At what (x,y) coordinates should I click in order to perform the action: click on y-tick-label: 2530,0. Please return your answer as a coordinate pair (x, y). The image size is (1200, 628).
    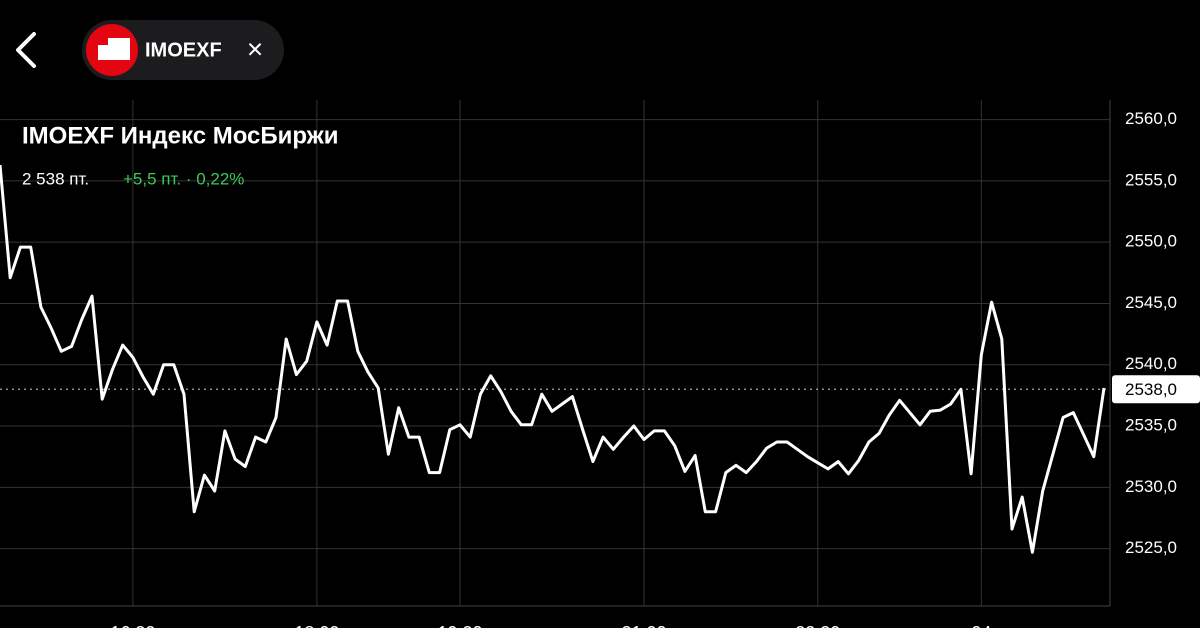
    Looking at the image, I should click on (1151, 486).